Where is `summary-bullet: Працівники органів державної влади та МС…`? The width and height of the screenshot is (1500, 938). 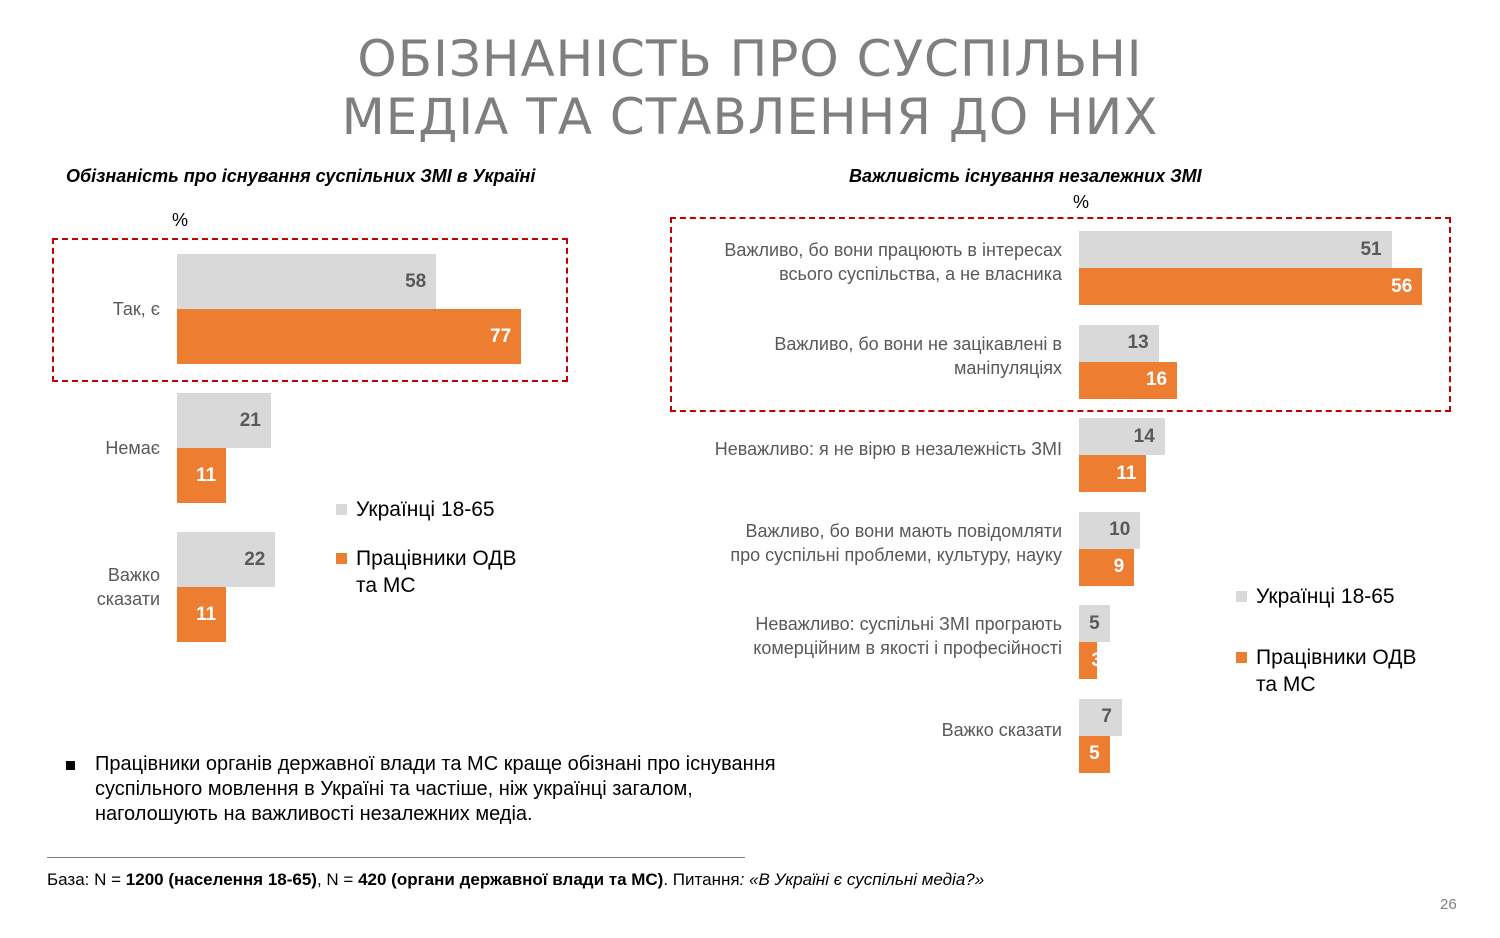 summary-bullet: Працівники органів державної влади та МС… is located at coordinates (426, 789).